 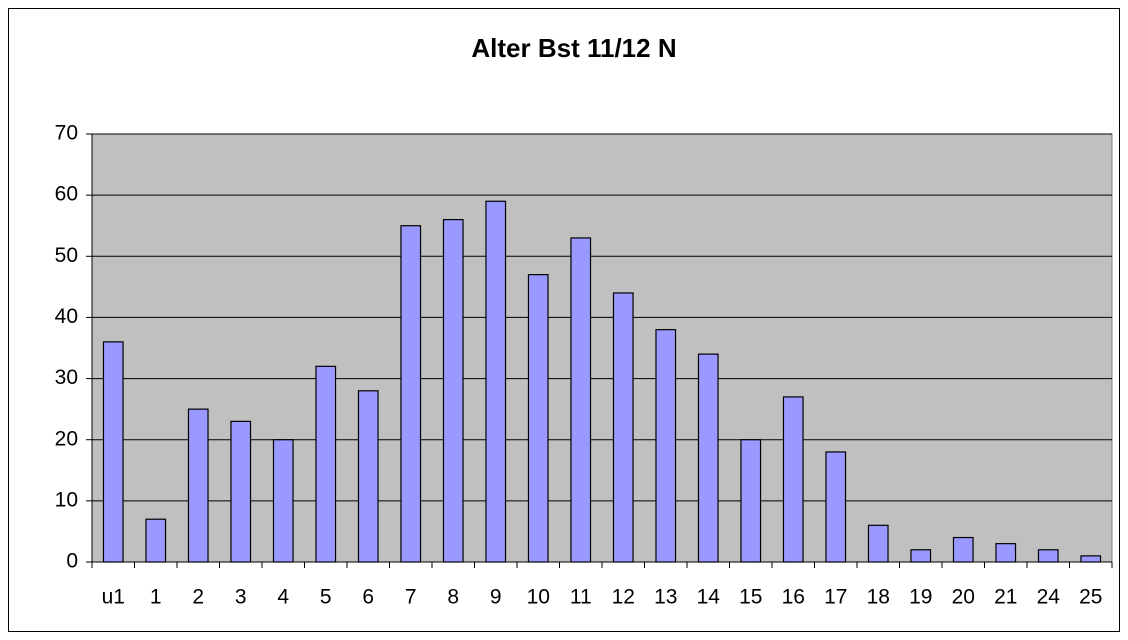 I want to click on y-tick-label: 60, so click(x=66, y=194).